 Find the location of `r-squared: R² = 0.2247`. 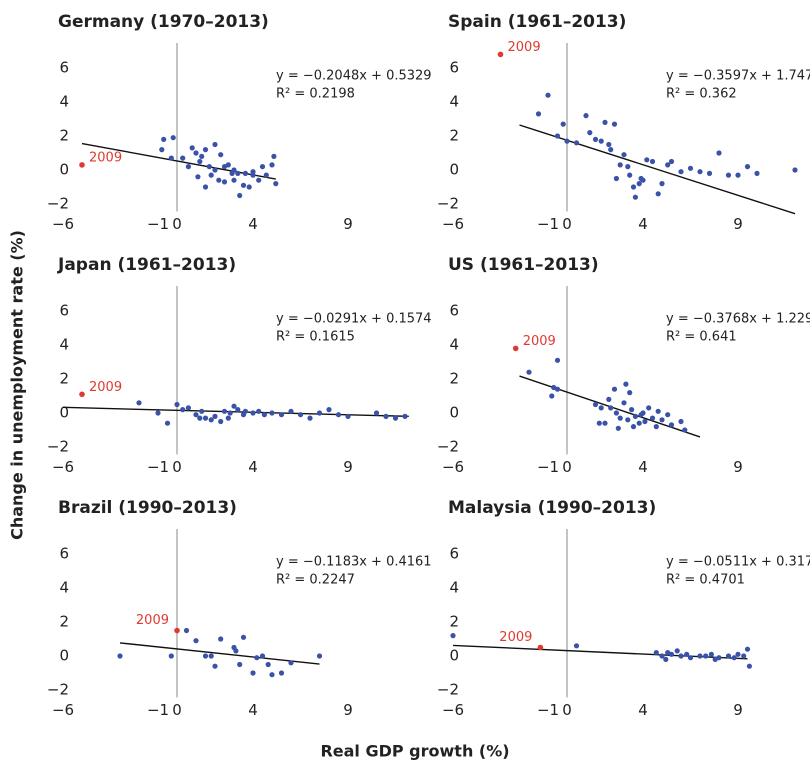

r-squared: R² = 0.2247 is located at coordinates (315, 580).